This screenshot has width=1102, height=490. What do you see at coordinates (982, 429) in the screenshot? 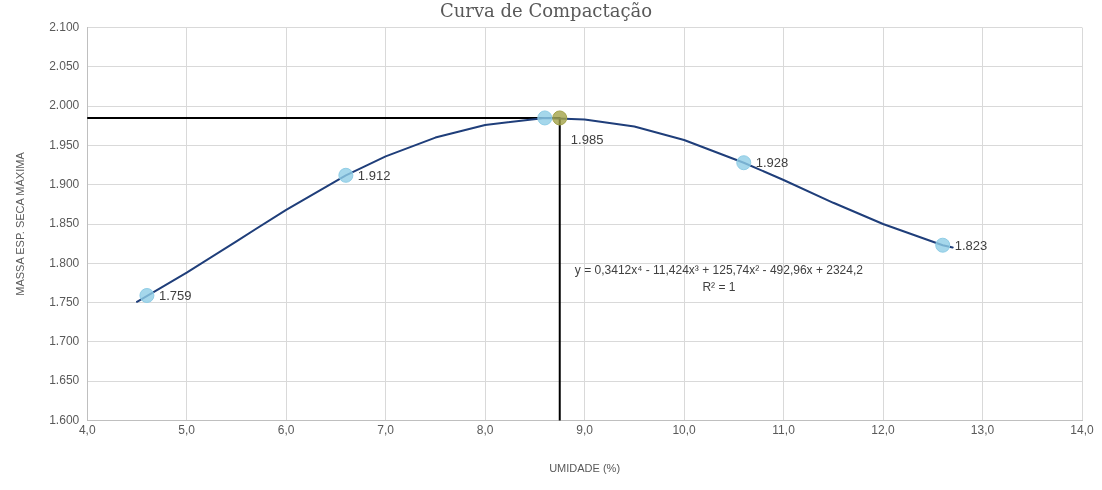
I see `x-tick-label: 13,0` at bounding box center [982, 429].